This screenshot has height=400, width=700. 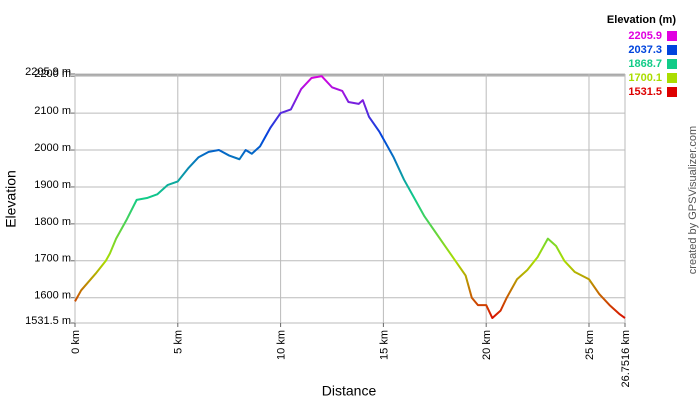 What do you see at coordinates (487, 345) in the screenshot?
I see `x-tick-label: 20 km` at bounding box center [487, 345].